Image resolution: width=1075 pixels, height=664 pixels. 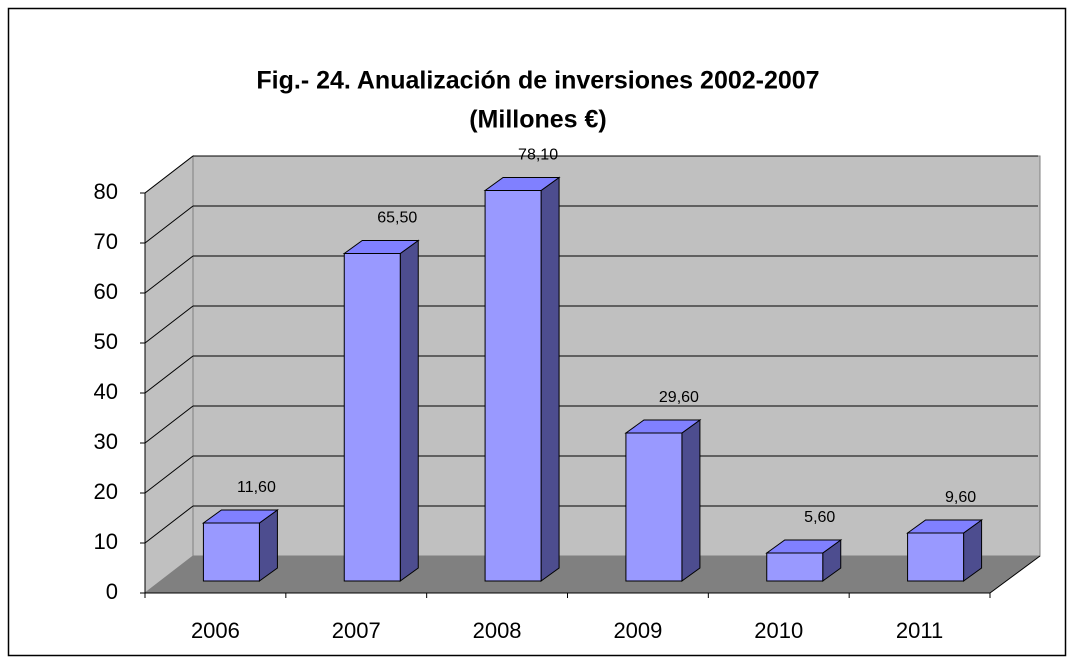 What do you see at coordinates (106, 291) in the screenshot?
I see `y-tick-label: 60` at bounding box center [106, 291].